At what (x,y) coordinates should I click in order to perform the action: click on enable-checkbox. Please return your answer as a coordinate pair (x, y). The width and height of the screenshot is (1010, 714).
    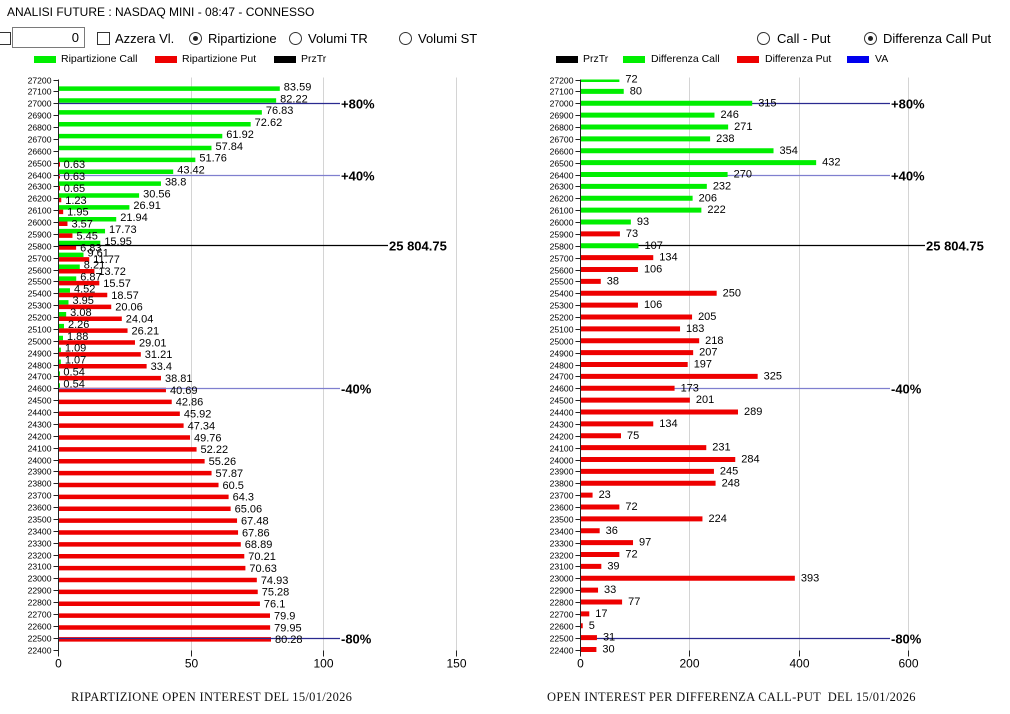
    Looking at the image, I should click on (5, 38).